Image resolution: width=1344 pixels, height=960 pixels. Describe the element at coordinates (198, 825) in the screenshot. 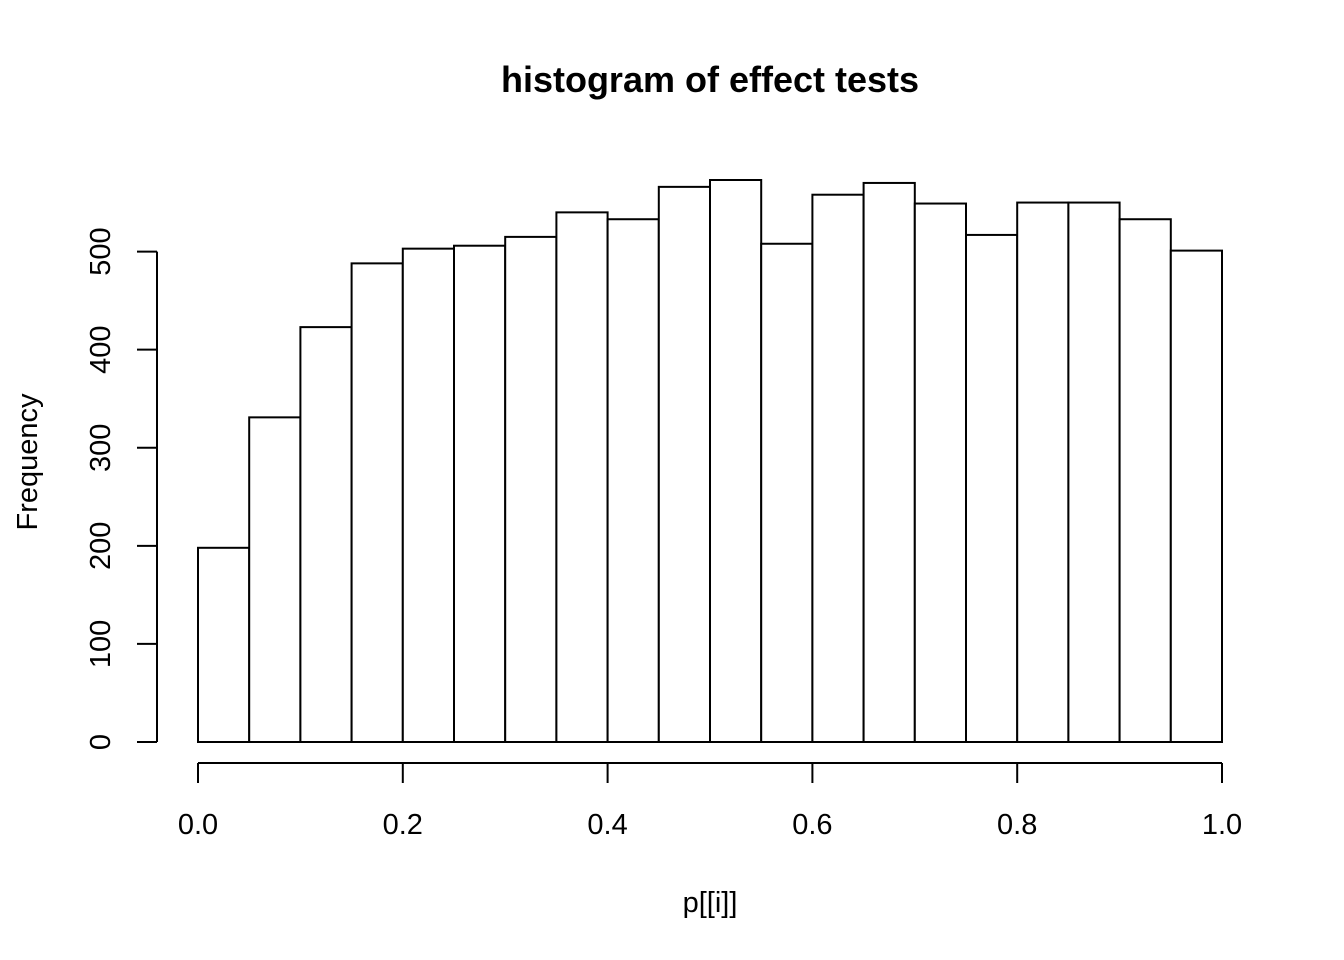

I see `x-tick-label: 0.0` at that location.